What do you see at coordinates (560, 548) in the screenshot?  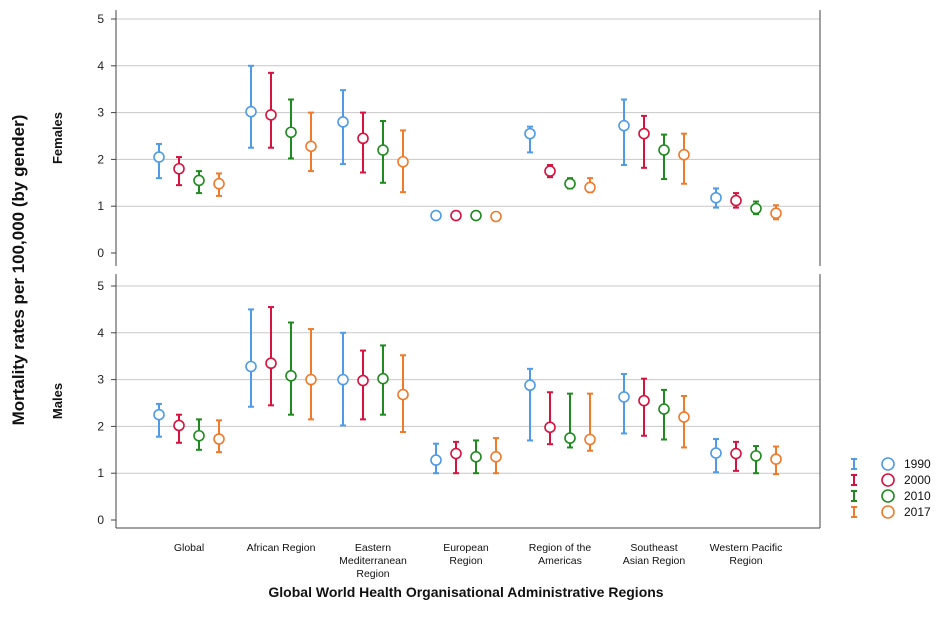 I see `x-category-label-line: Region of the` at bounding box center [560, 548].